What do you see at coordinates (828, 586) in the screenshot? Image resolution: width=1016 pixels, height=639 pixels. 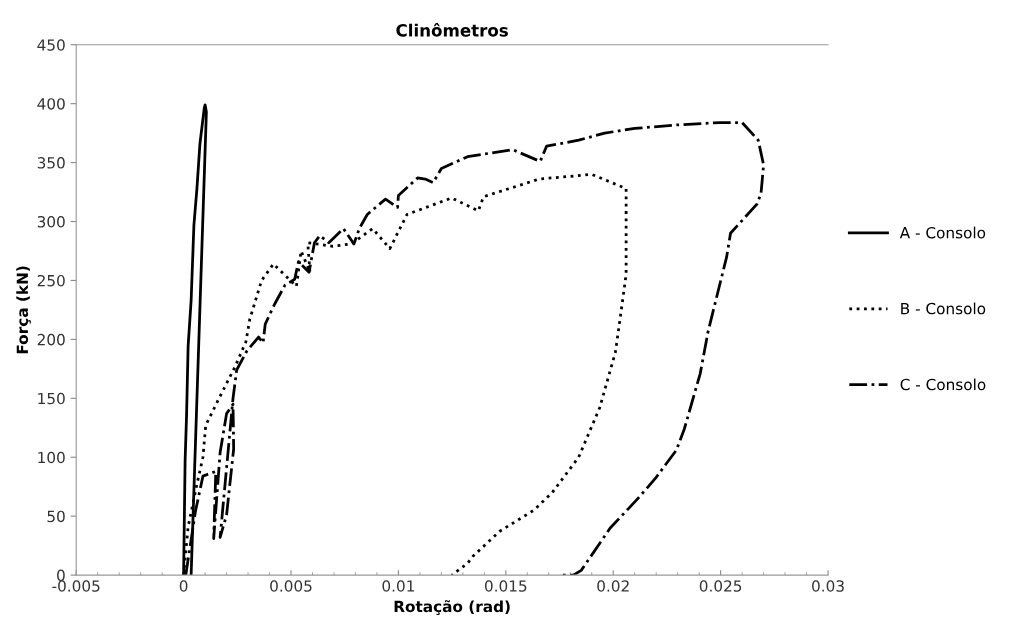 I see `x-tick-label: 0.03` at bounding box center [828, 586].